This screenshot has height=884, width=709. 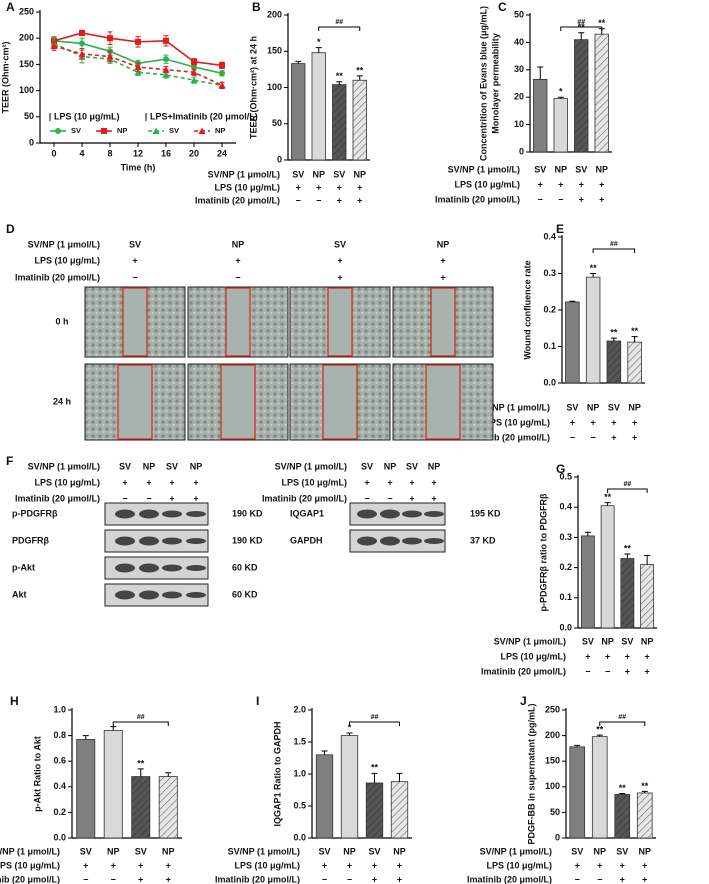 I want to click on blot-label: Akt, so click(x=19, y=594).